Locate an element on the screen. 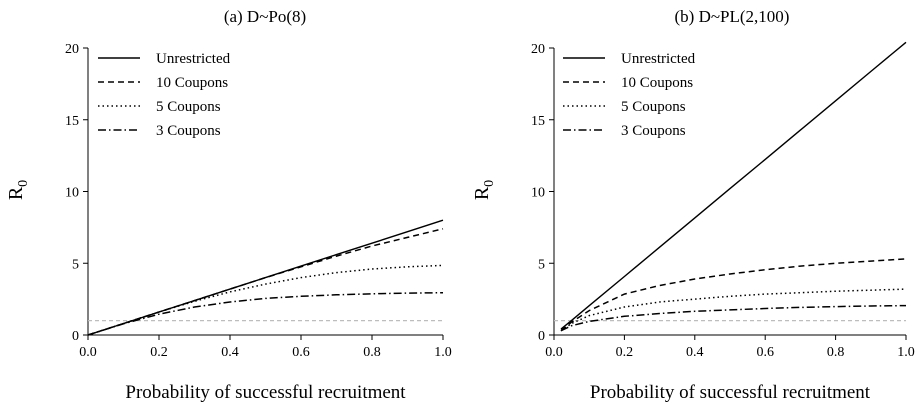 The image size is (918, 407). chart-title: (b) D~PL(2,100) is located at coordinates (732, 16).